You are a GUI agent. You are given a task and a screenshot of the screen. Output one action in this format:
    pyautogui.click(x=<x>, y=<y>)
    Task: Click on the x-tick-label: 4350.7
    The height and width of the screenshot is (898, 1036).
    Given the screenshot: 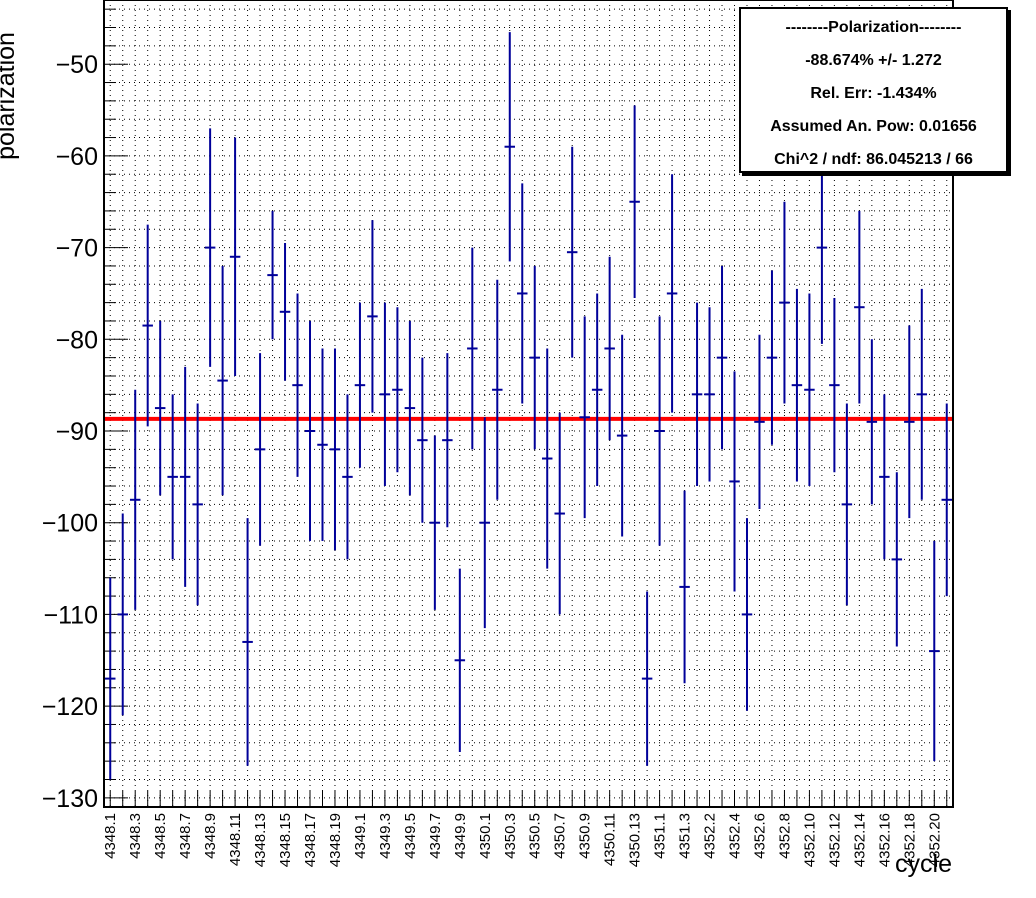 What is the action you would take?
    pyautogui.click(x=560, y=836)
    